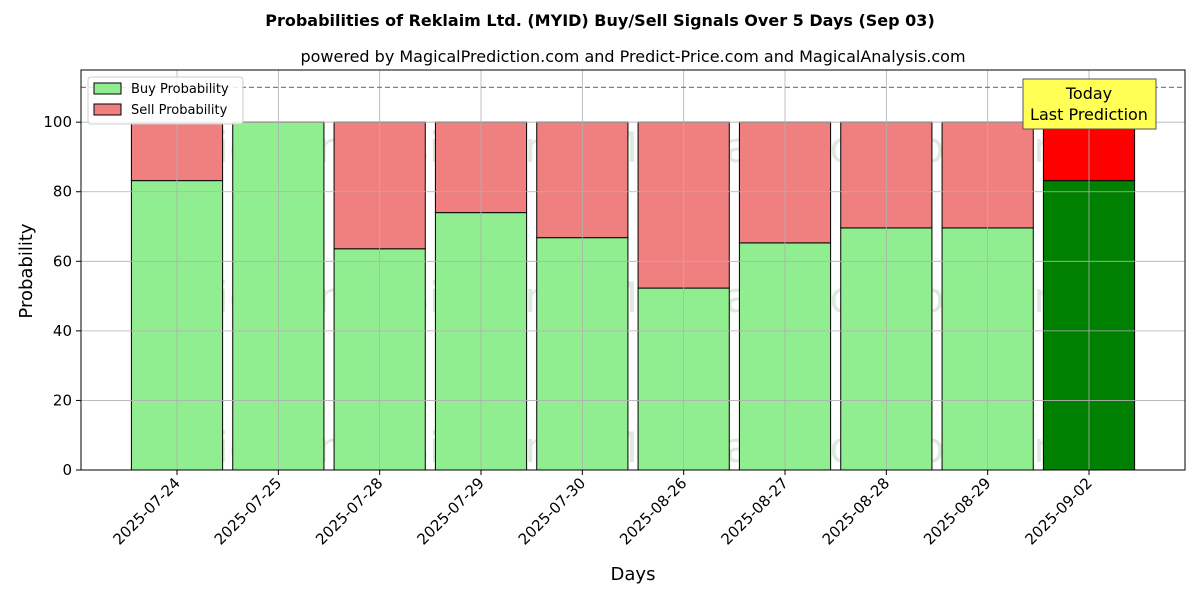  What do you see at coordinates (57, 122) in the screenshot?
I see `y-tick-label: 100` at bounding box center [57, 122].